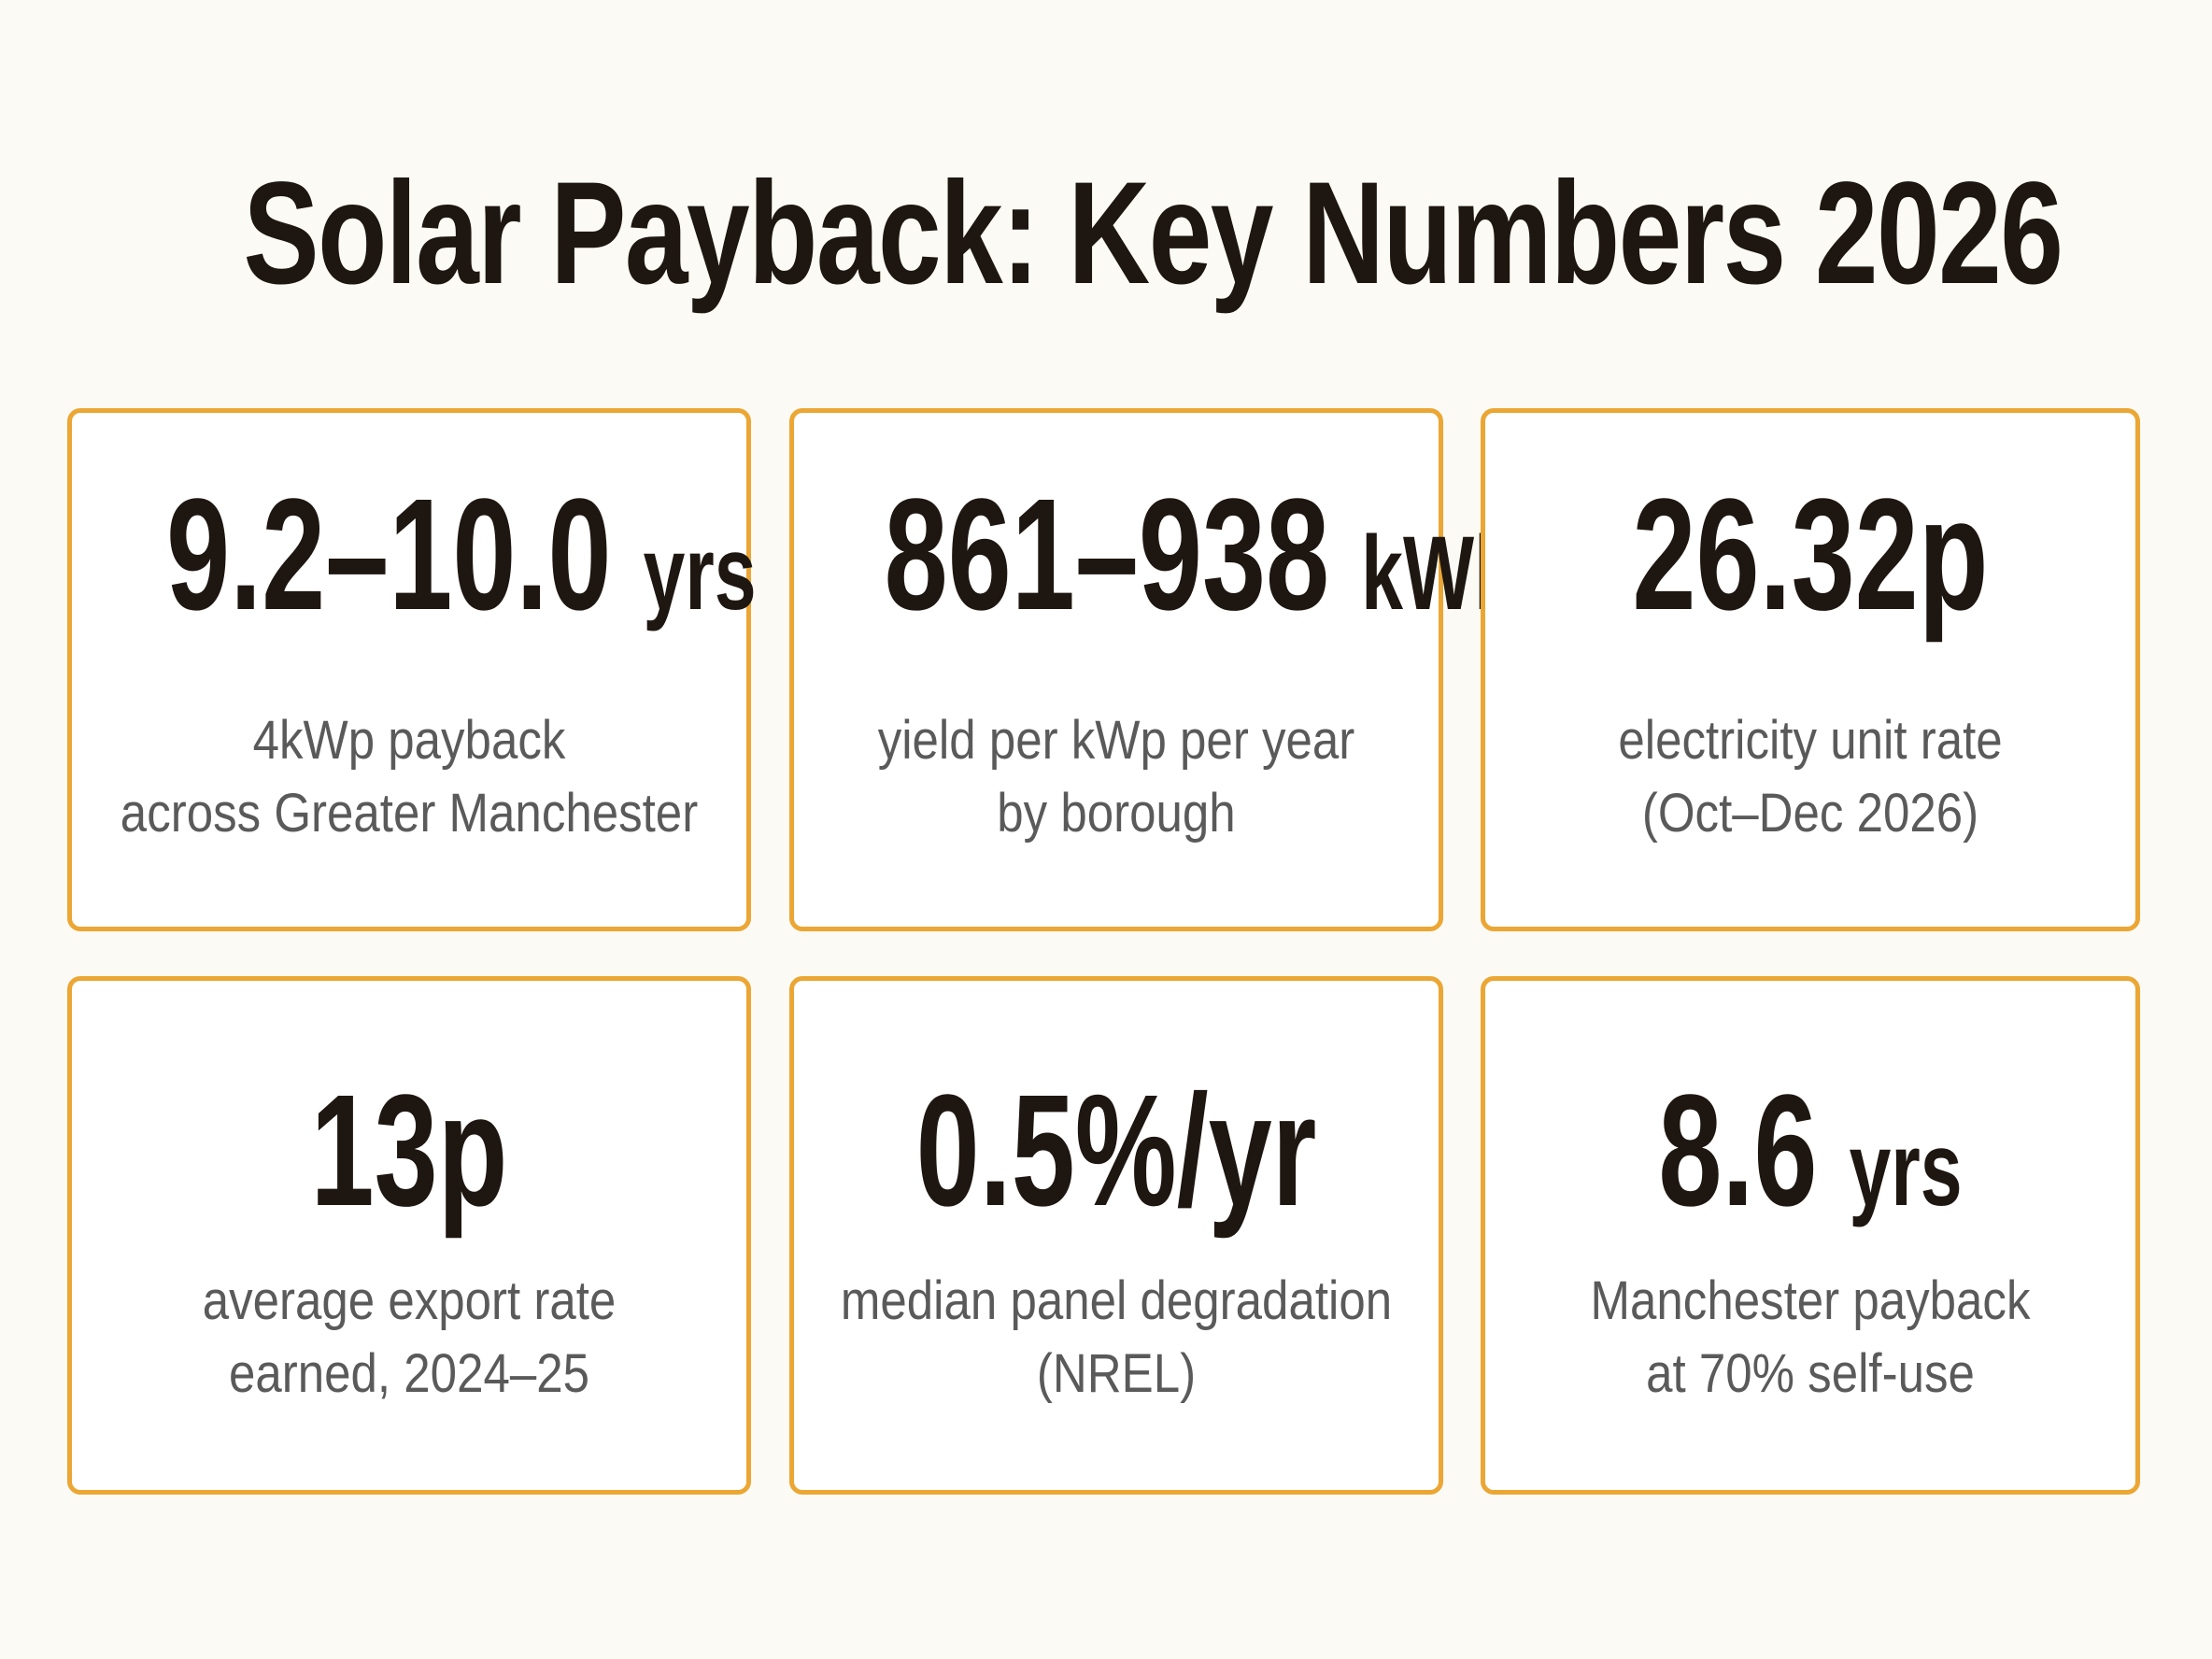  I want to click on stat-description-line: Manchester payback, so click(1810, 1300).